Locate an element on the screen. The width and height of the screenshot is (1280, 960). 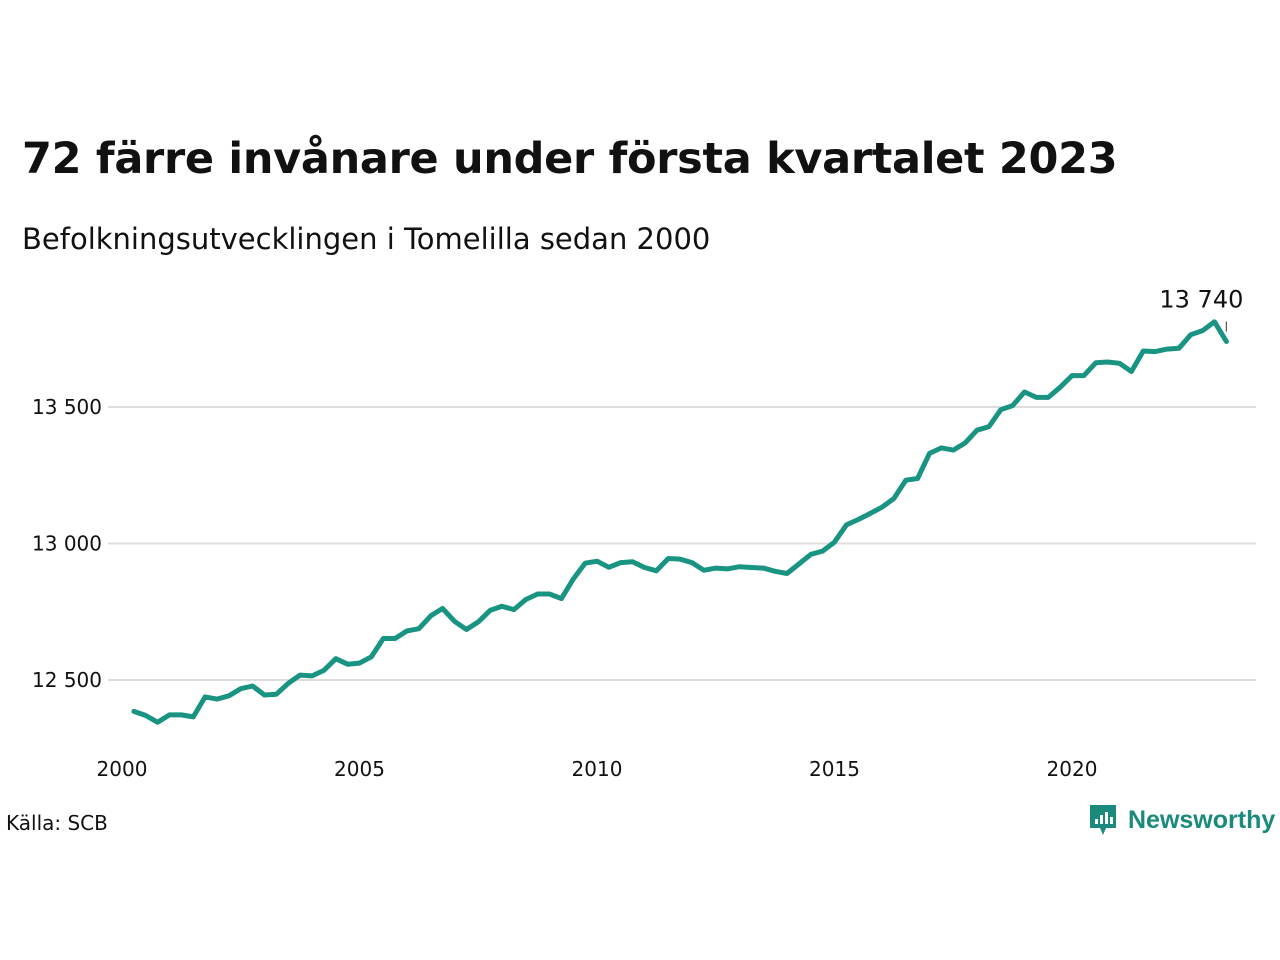
source-note: Källa: SCB is located at coordinates (57, 823).